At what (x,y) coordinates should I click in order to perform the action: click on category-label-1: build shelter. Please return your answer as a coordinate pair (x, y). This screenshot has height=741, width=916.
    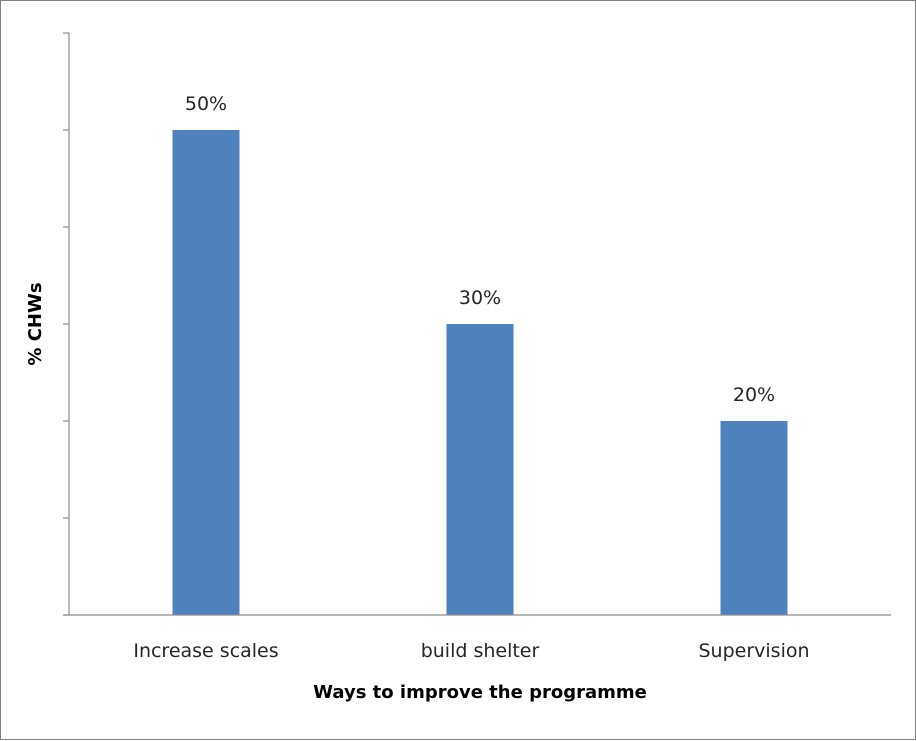
    Looking at the image, I should click on (480, 651).